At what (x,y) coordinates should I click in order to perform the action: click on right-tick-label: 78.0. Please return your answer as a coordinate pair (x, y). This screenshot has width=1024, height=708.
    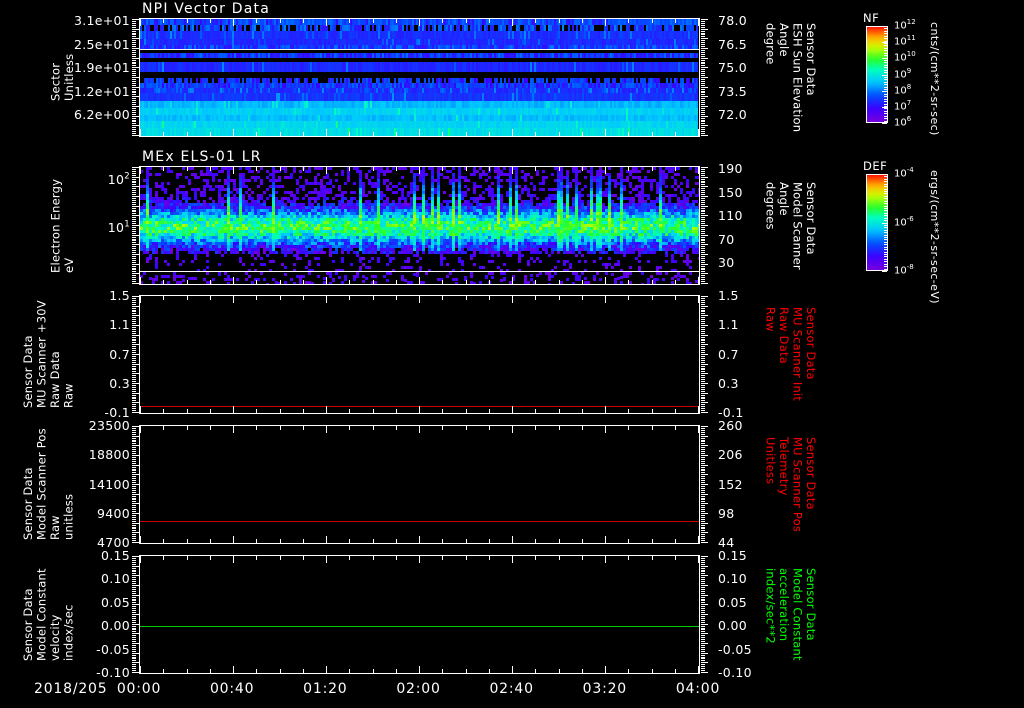
    Looking at the image, I should click on (733, 21).